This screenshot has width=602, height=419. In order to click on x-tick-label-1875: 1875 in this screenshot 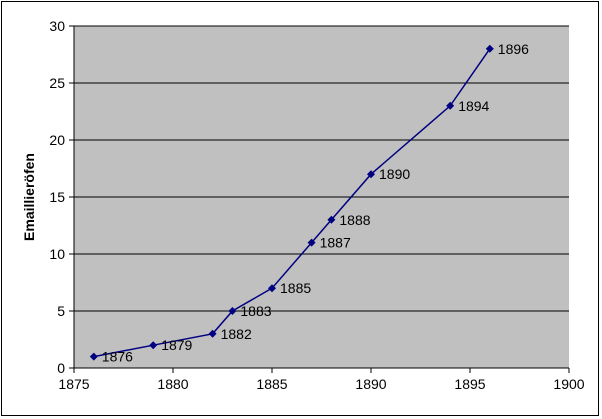, I will do `click(73, 384)`.